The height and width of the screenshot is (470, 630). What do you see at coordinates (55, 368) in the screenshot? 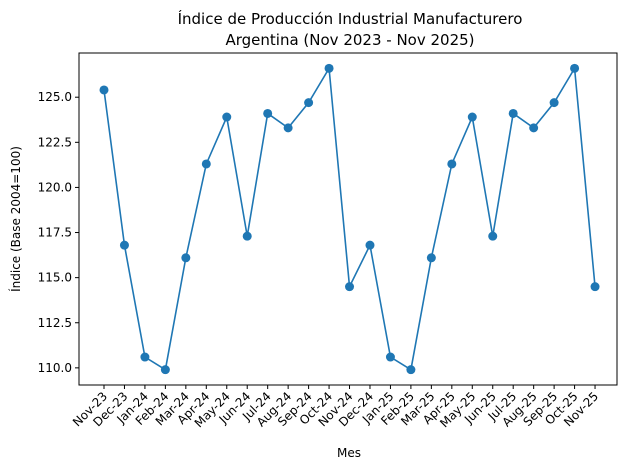
I see `y-tick-label: 110.0` at bounding box center [55, 368].